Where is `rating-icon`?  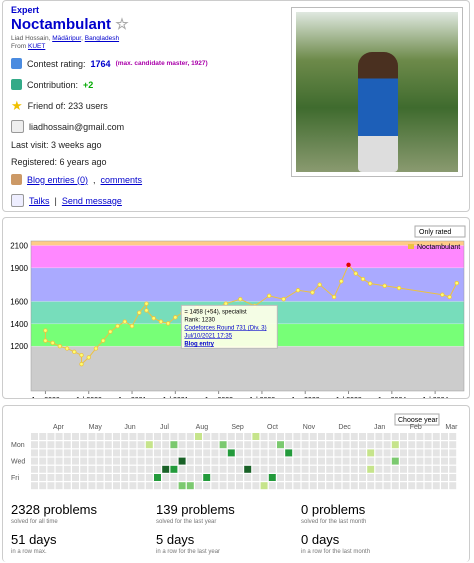
rating-icon is located at coordinates (16, 63).